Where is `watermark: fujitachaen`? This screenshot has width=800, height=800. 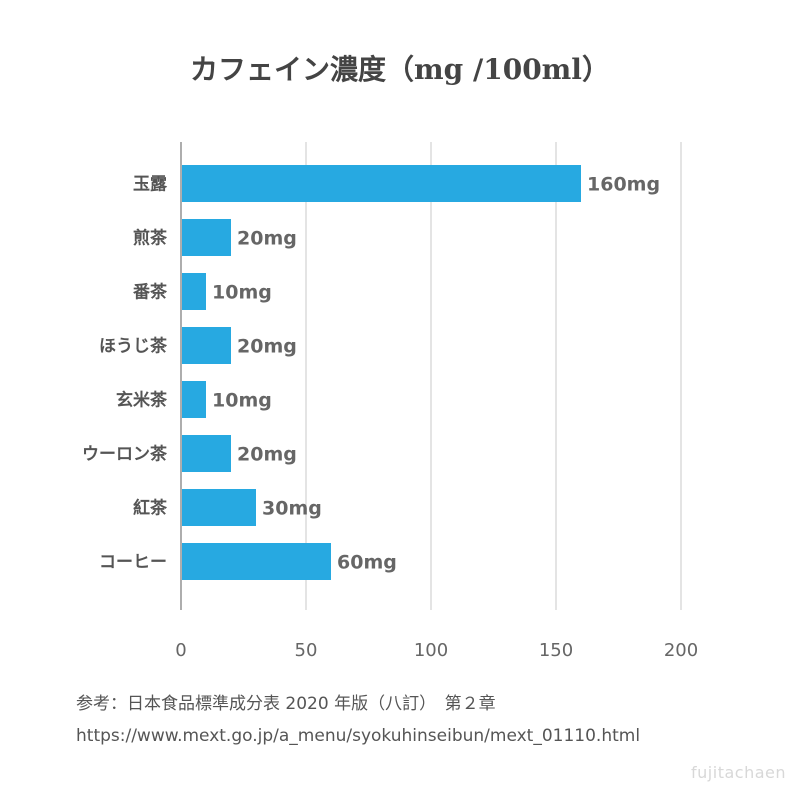 watermark: fujitachaen is located at coordinates (738, 772).